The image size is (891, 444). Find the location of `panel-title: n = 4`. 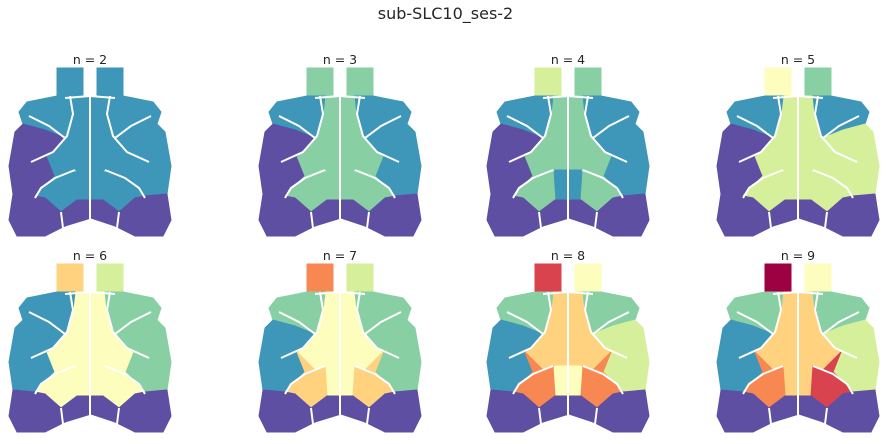

panel-title: n = 4 is located at coordinates (568, 59).